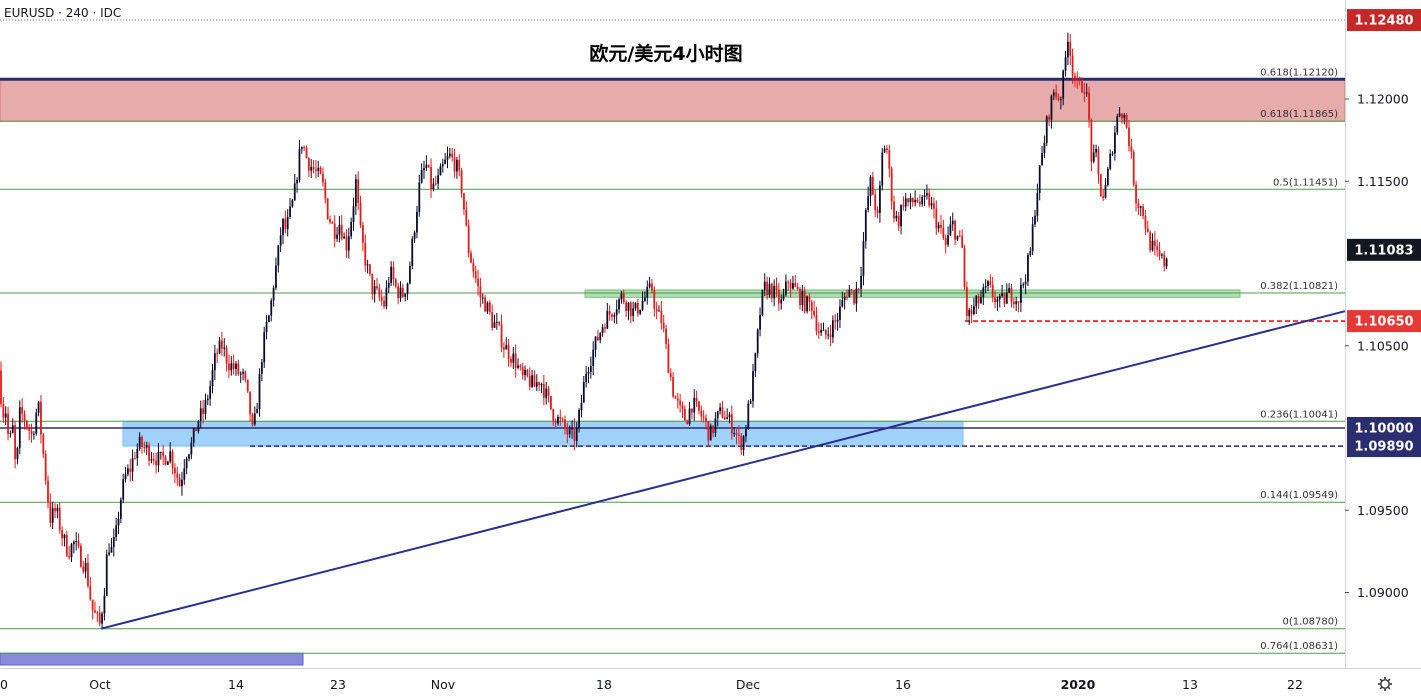 This screenshot has height=697, width=1421. What do you see at coordinates (100, 684) in the screenshot?
I see `time-label: Oct` at bounding box center [100, 684].